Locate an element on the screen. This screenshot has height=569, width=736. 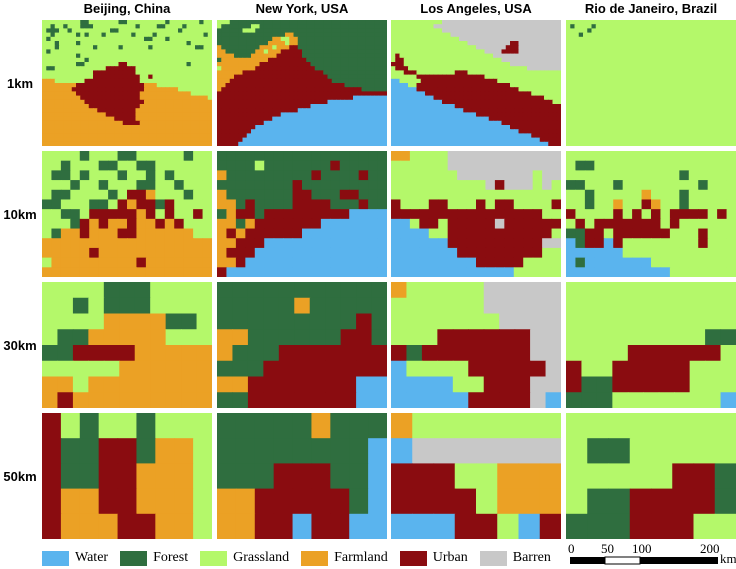
legend-item-water: Water is located at coordinates (81, 558).